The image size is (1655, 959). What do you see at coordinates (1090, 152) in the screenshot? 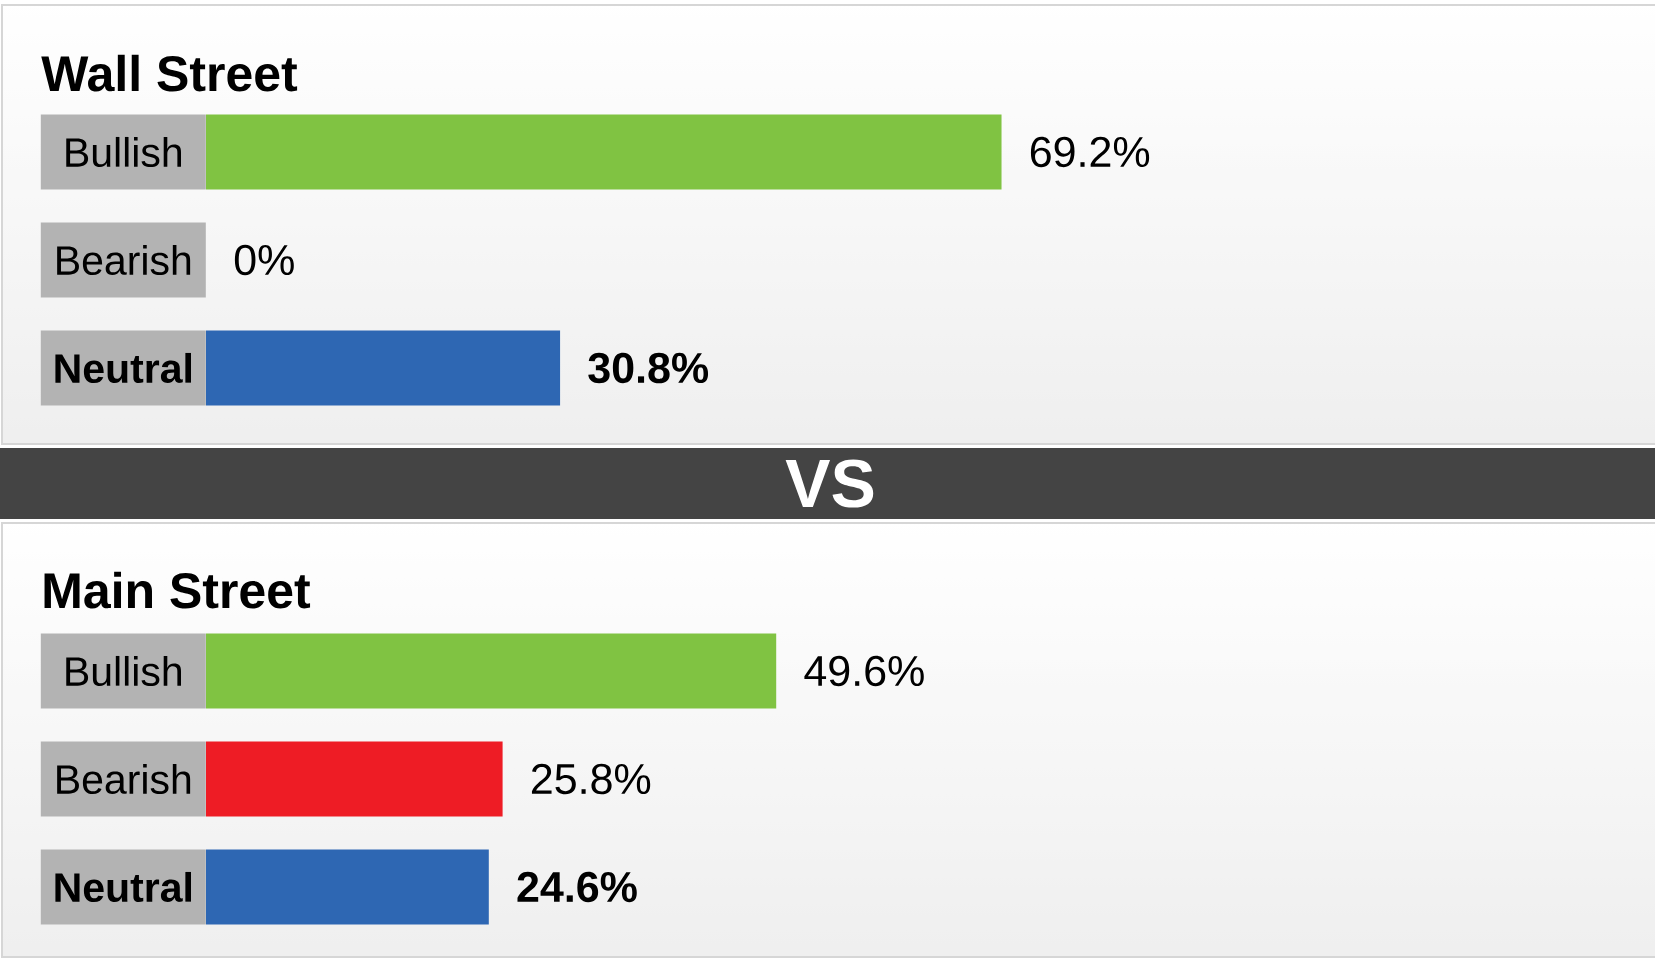
I see `data-label: 69.2%` at bounding box center [1090, 152].